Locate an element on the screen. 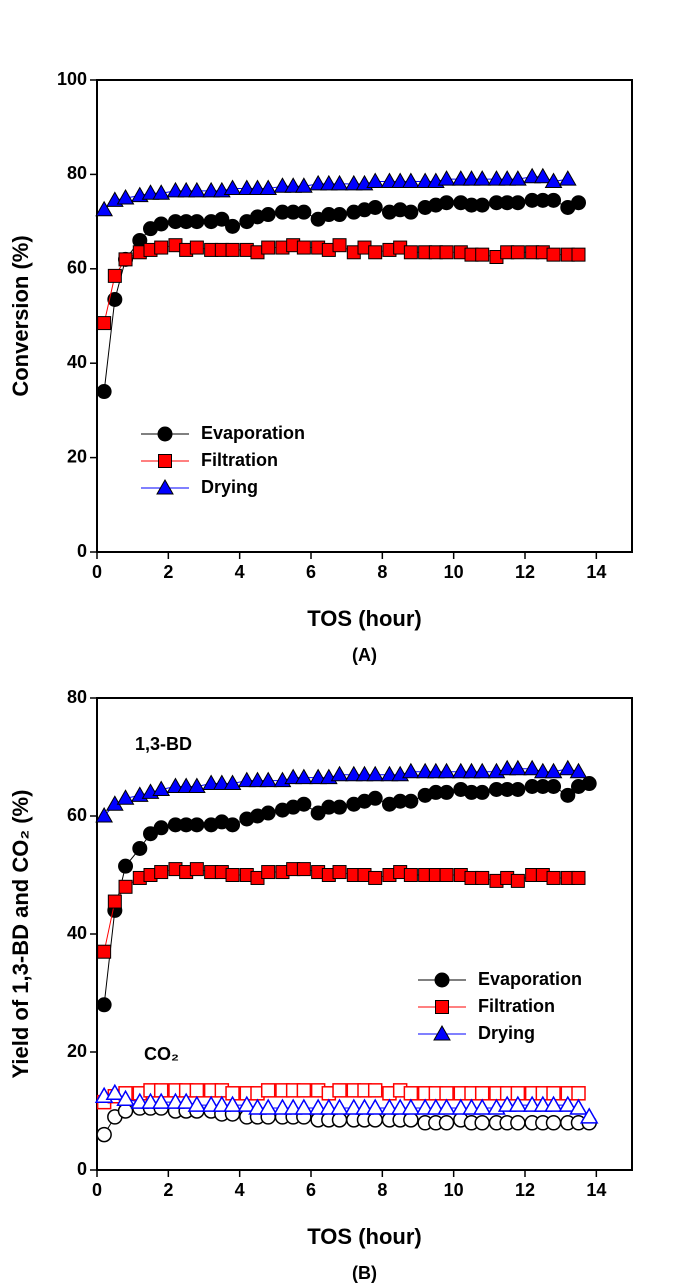  x-tick-label: 4 is located at coordinates (240, 1190).